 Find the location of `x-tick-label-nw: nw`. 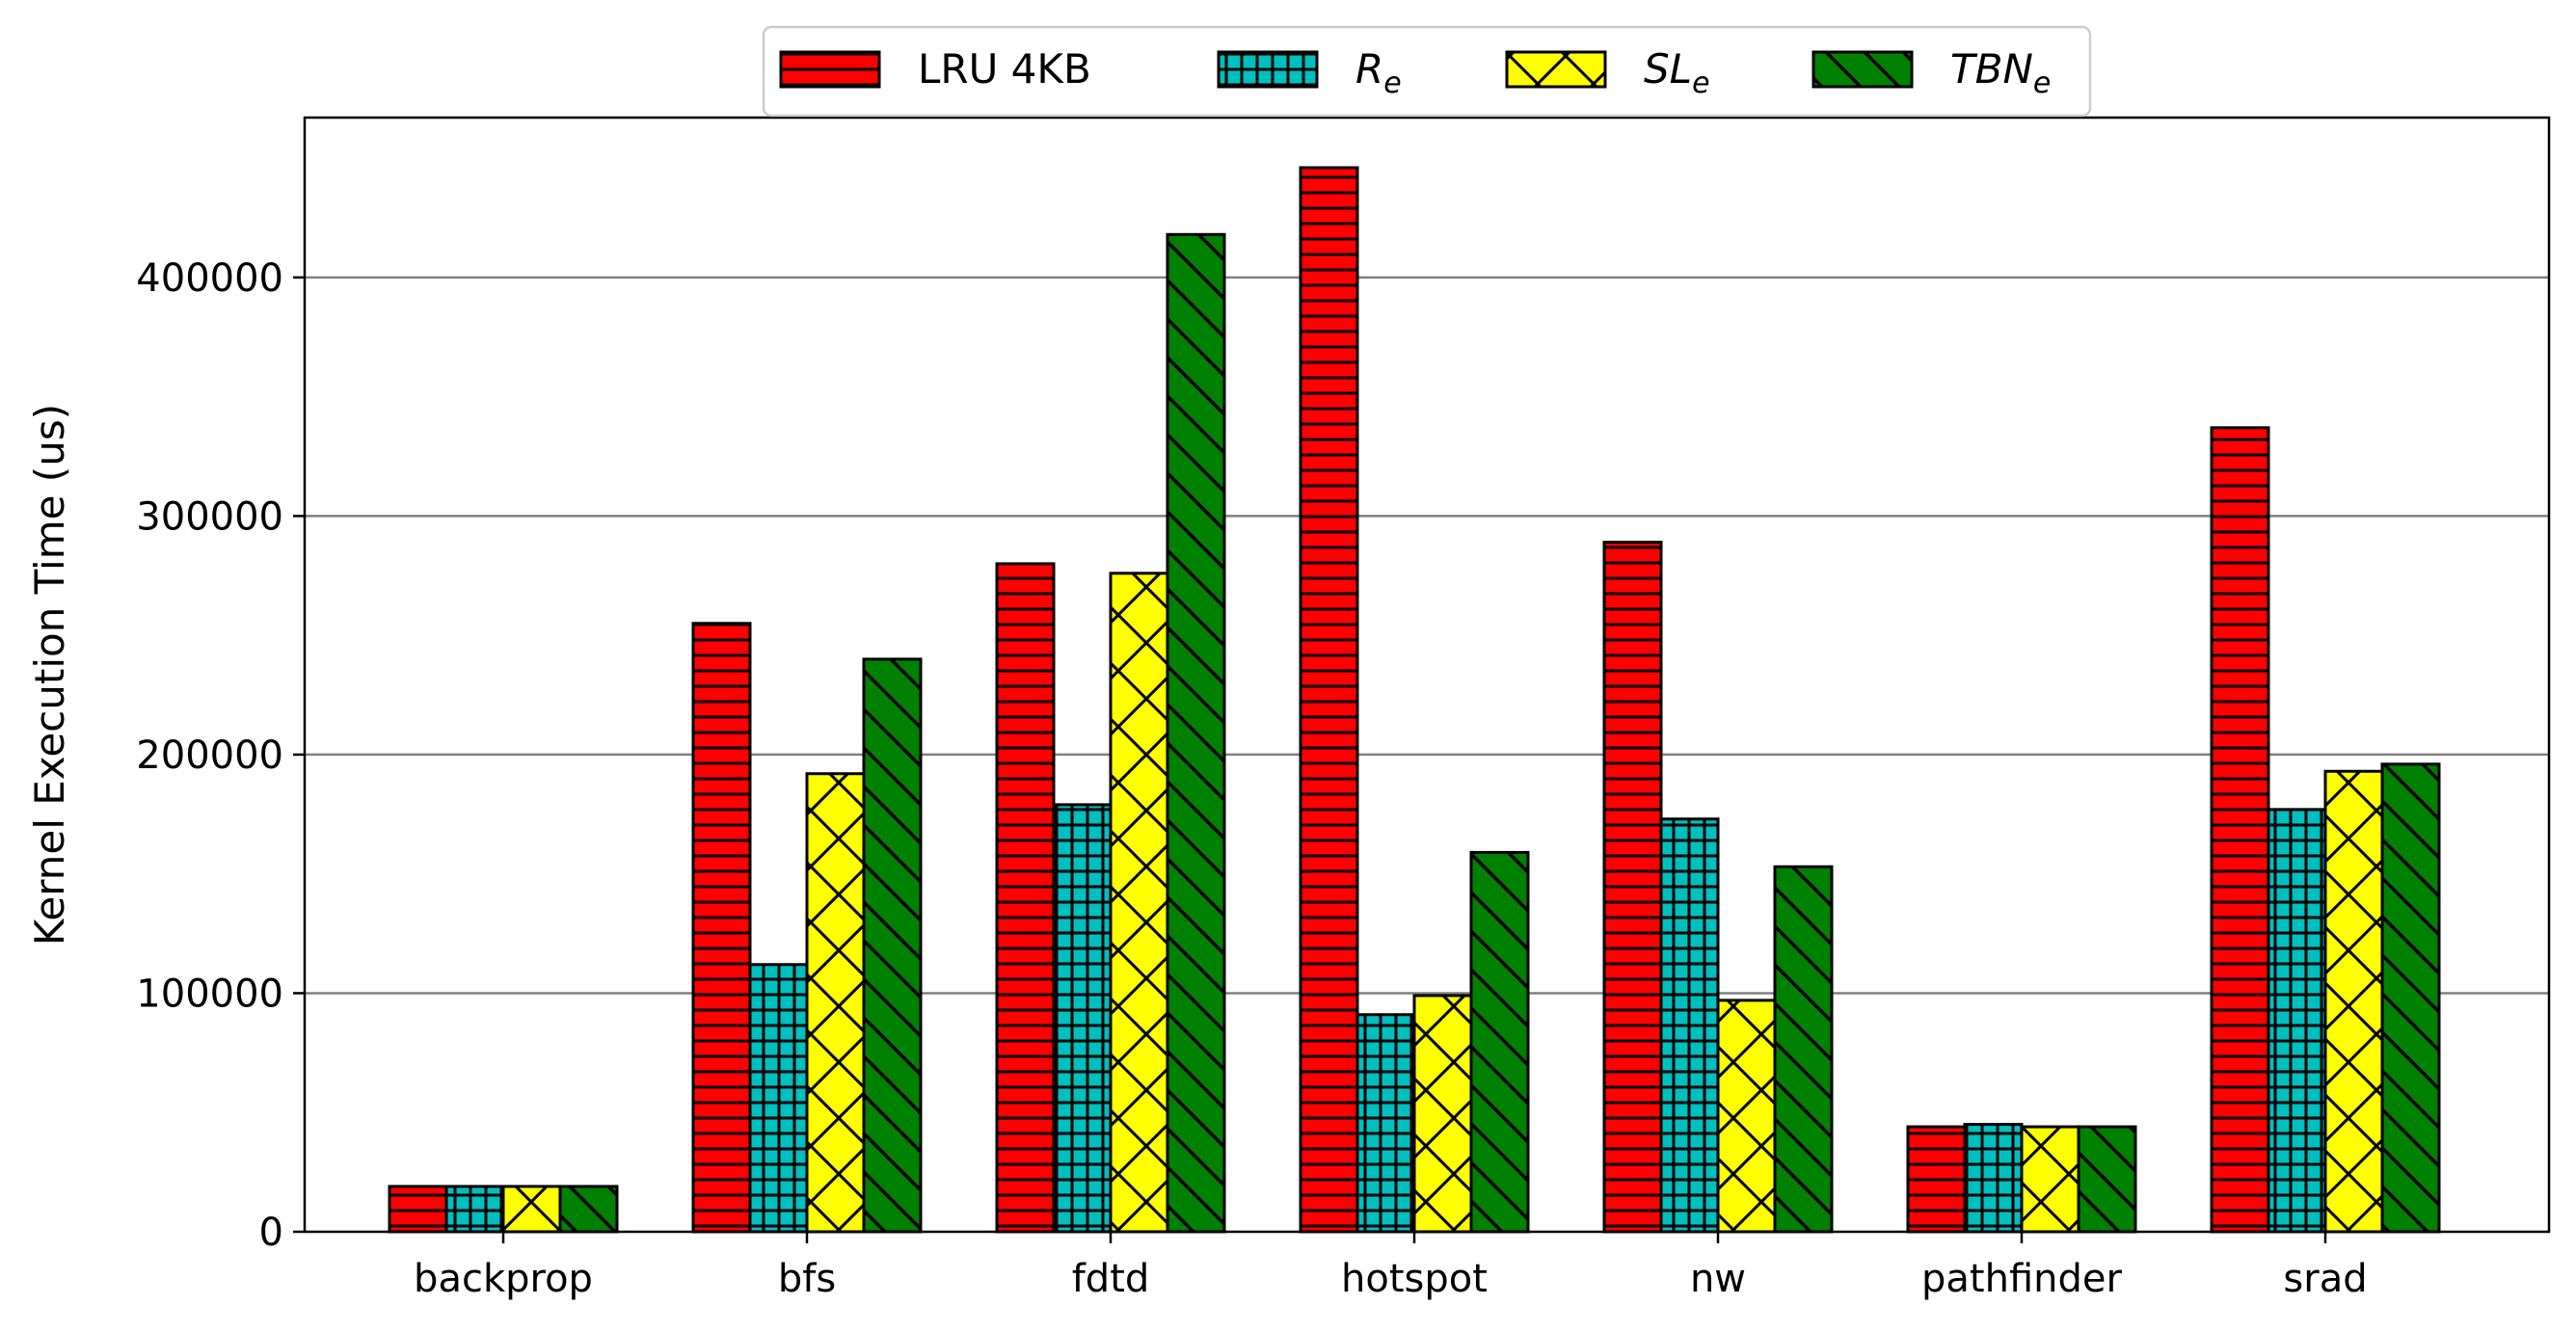

x-tick-label-nw: nw is located at coordinates (1718, 1279).